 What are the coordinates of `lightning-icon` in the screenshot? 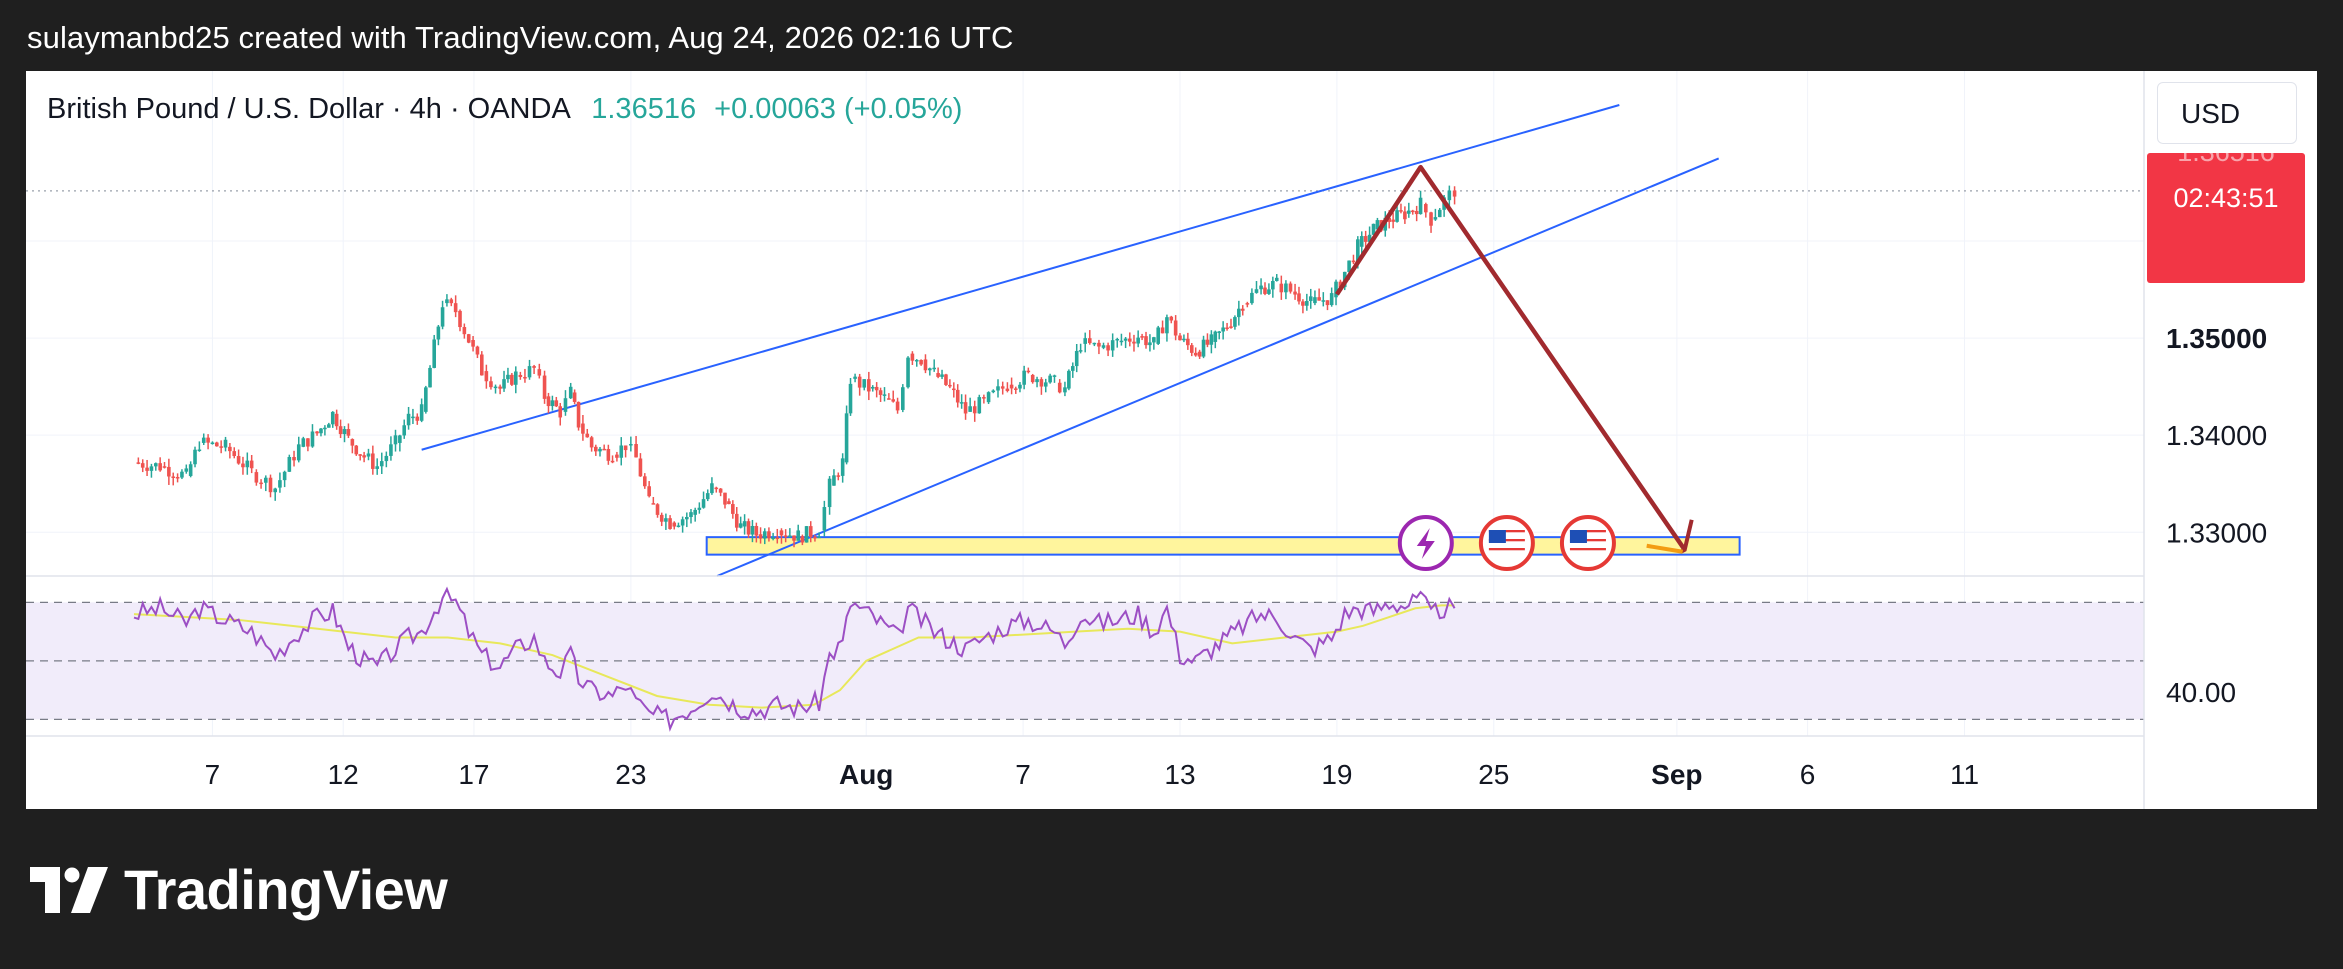 It's located at (1425, 543).